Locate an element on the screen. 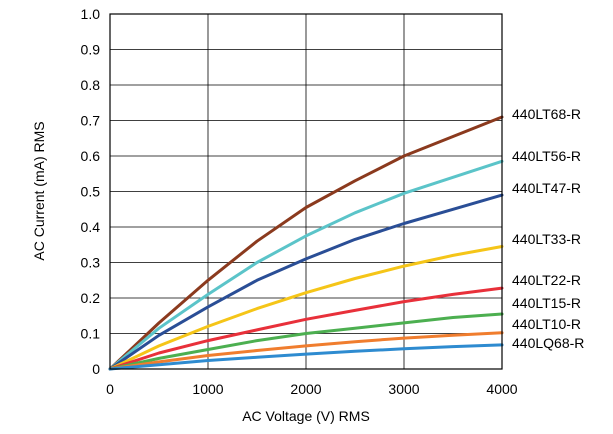 The width and height of the screenshot is (613, 434). x-tick-label: 1000 is located at coordinates (207, 389).